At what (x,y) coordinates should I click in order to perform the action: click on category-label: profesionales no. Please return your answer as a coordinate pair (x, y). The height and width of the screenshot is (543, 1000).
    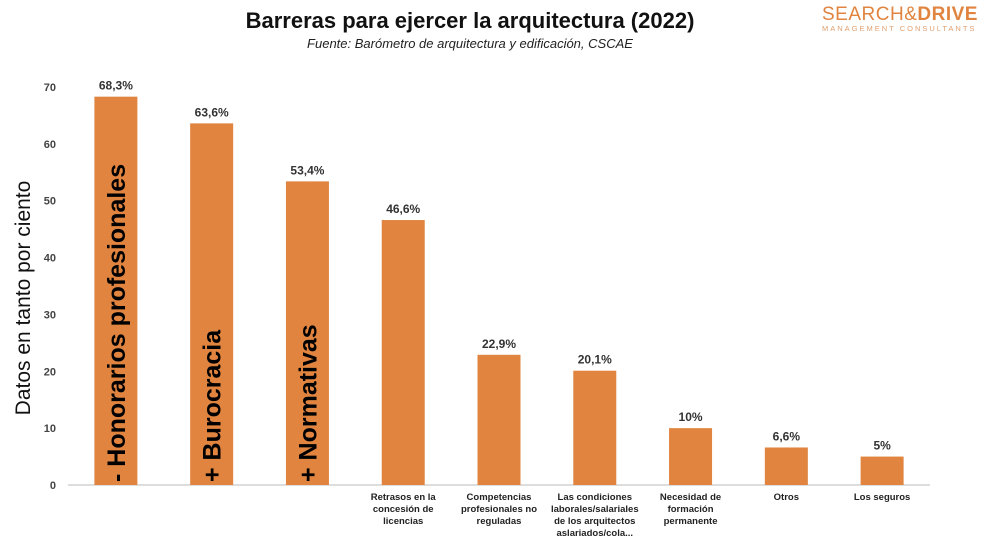
    Looking at the image, I should click on (499, 509).